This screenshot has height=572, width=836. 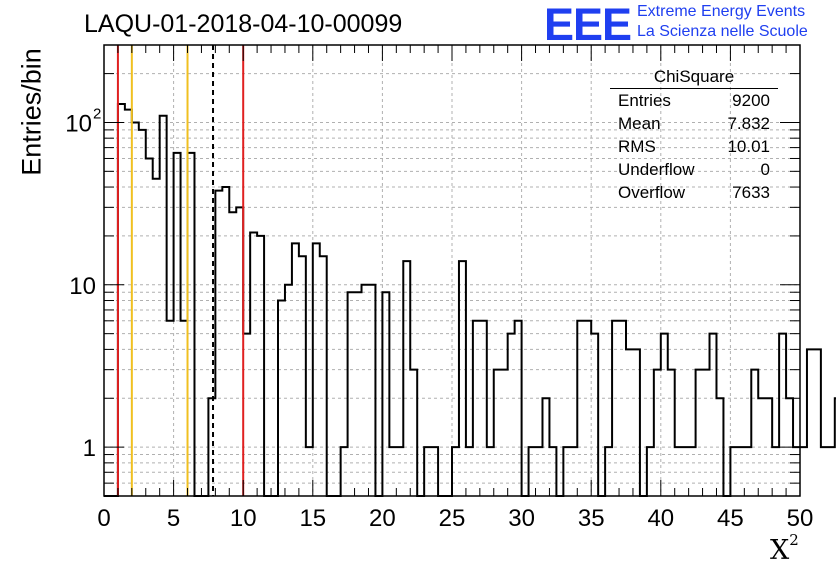 What do you see at coordinates (694, 146) in the screenshot?
I see `stats-row-rms: RMS 10.01` at bounding box center [694, 146].